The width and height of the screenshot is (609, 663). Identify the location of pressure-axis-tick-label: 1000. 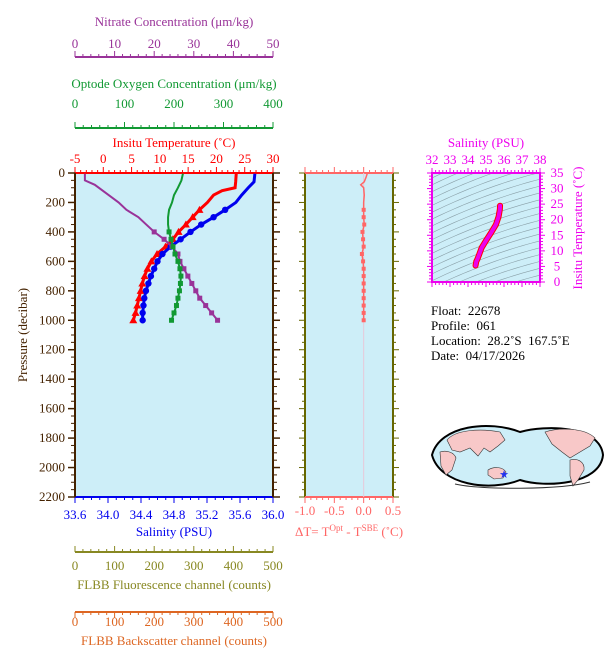
(52, 319).